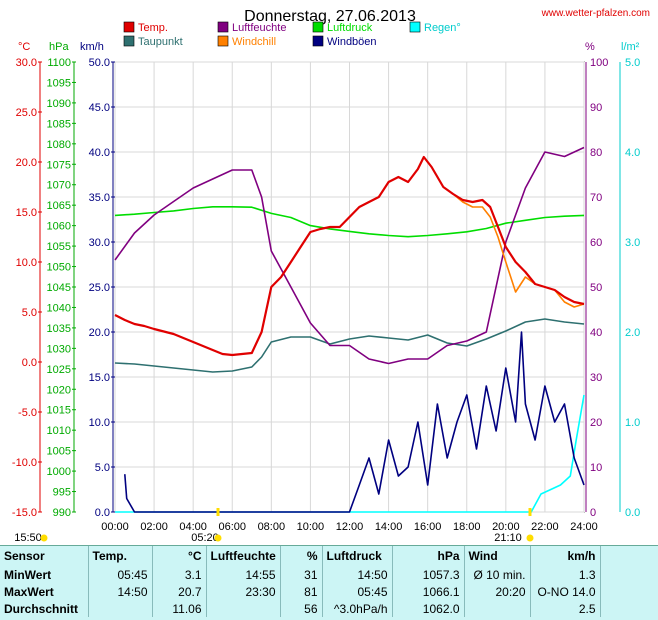 The height and width of the screenshot is (620, 658). I want to click on press-tick-label: 1040, so click(59, 308).